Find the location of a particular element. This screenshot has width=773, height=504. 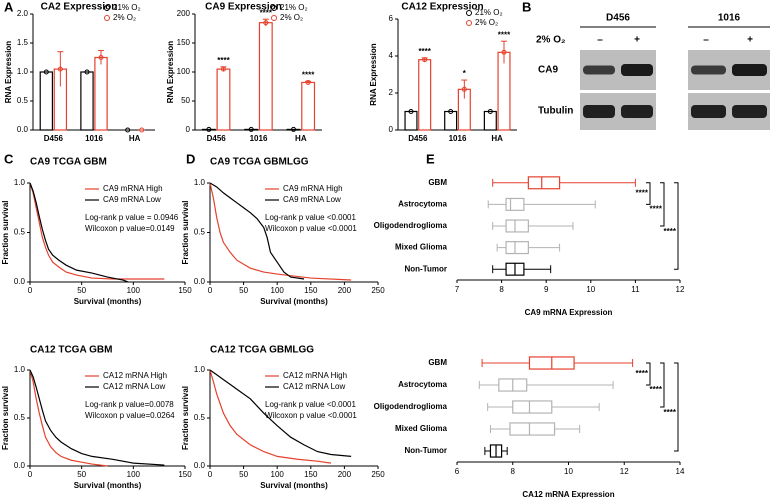

x-tick-label: 11 is located at coordinates (635, 289).